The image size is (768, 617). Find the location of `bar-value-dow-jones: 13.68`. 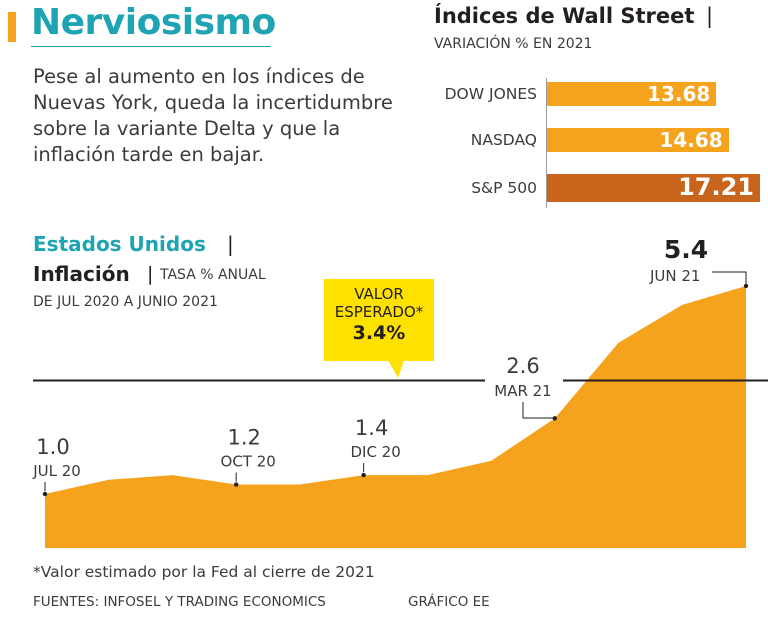

bar-value-dow-jones: 13.68 is located at coordinates (679, 93).